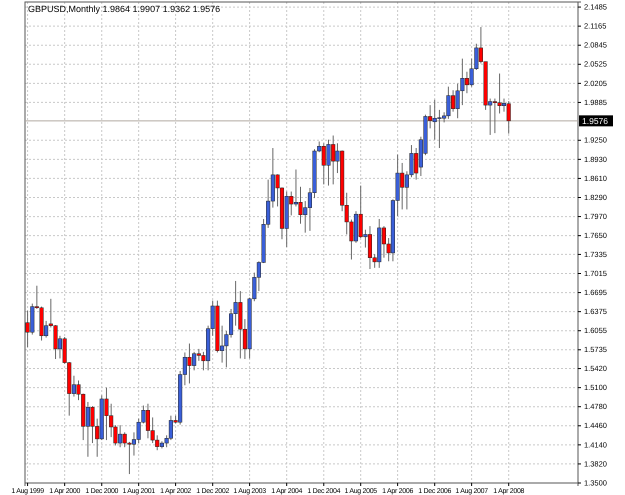 The width and height of the screenshot is (625, 495). Describe the element at coordinates (595, 121) in the screenshot. I see `ref-line-label: 1.9576` at that location.